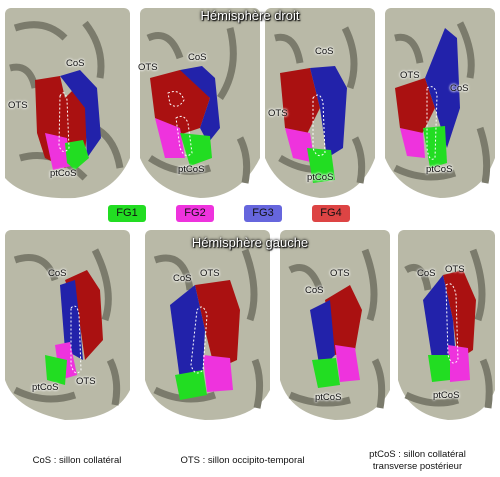 The height and width of the screenshot is (477, 500). What do you see at coordinates (320, 177) in the screenshot?
I see `label-ptcos-r3: ptCoS` at bounding box center [320, 177].